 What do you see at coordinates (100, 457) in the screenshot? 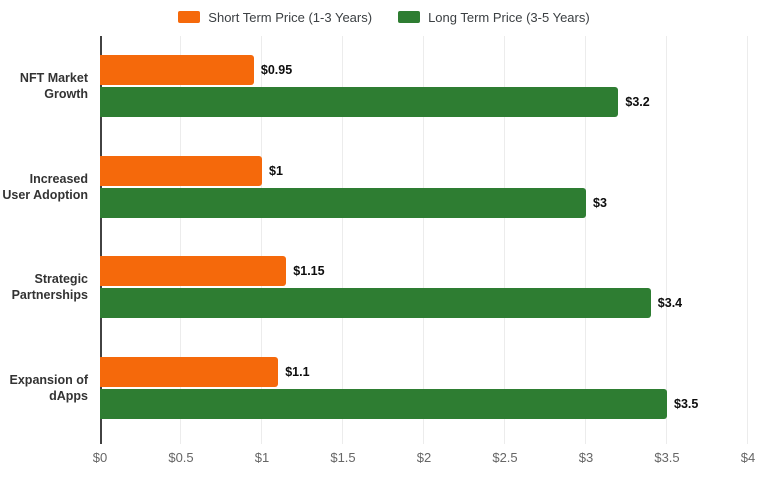
I see `x-tick-label: $0` at bounding box center [100, 457].